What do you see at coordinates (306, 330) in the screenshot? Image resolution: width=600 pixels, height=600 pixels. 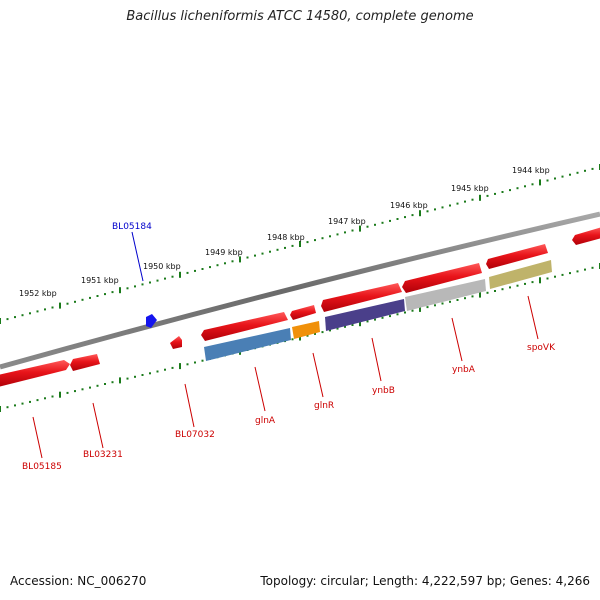 I see `cds-glnR` at bounding box center [306, 330].